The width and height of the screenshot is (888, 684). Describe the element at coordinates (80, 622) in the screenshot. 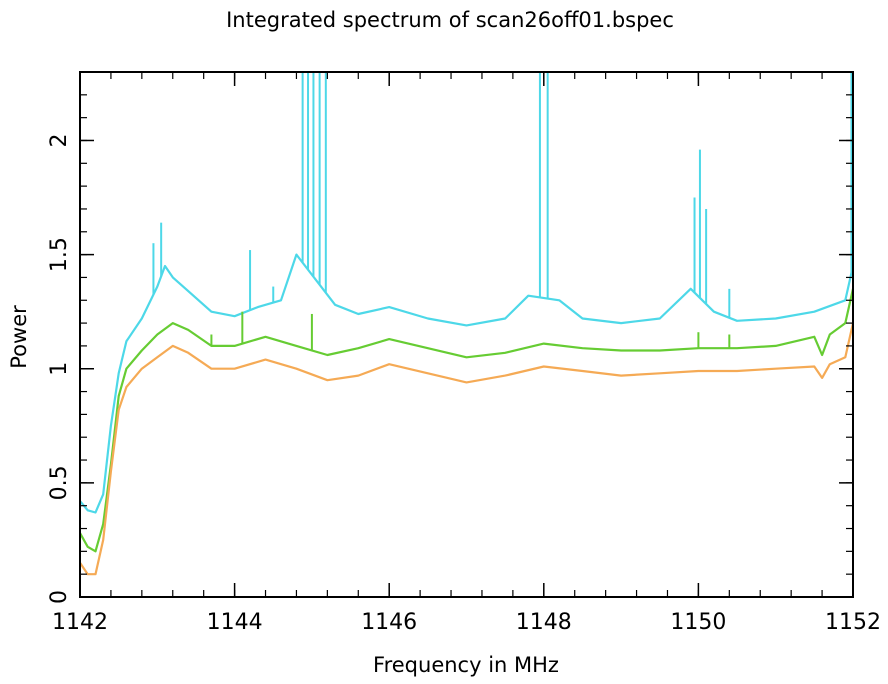

I see `x-tick-label: 1142` at that location.